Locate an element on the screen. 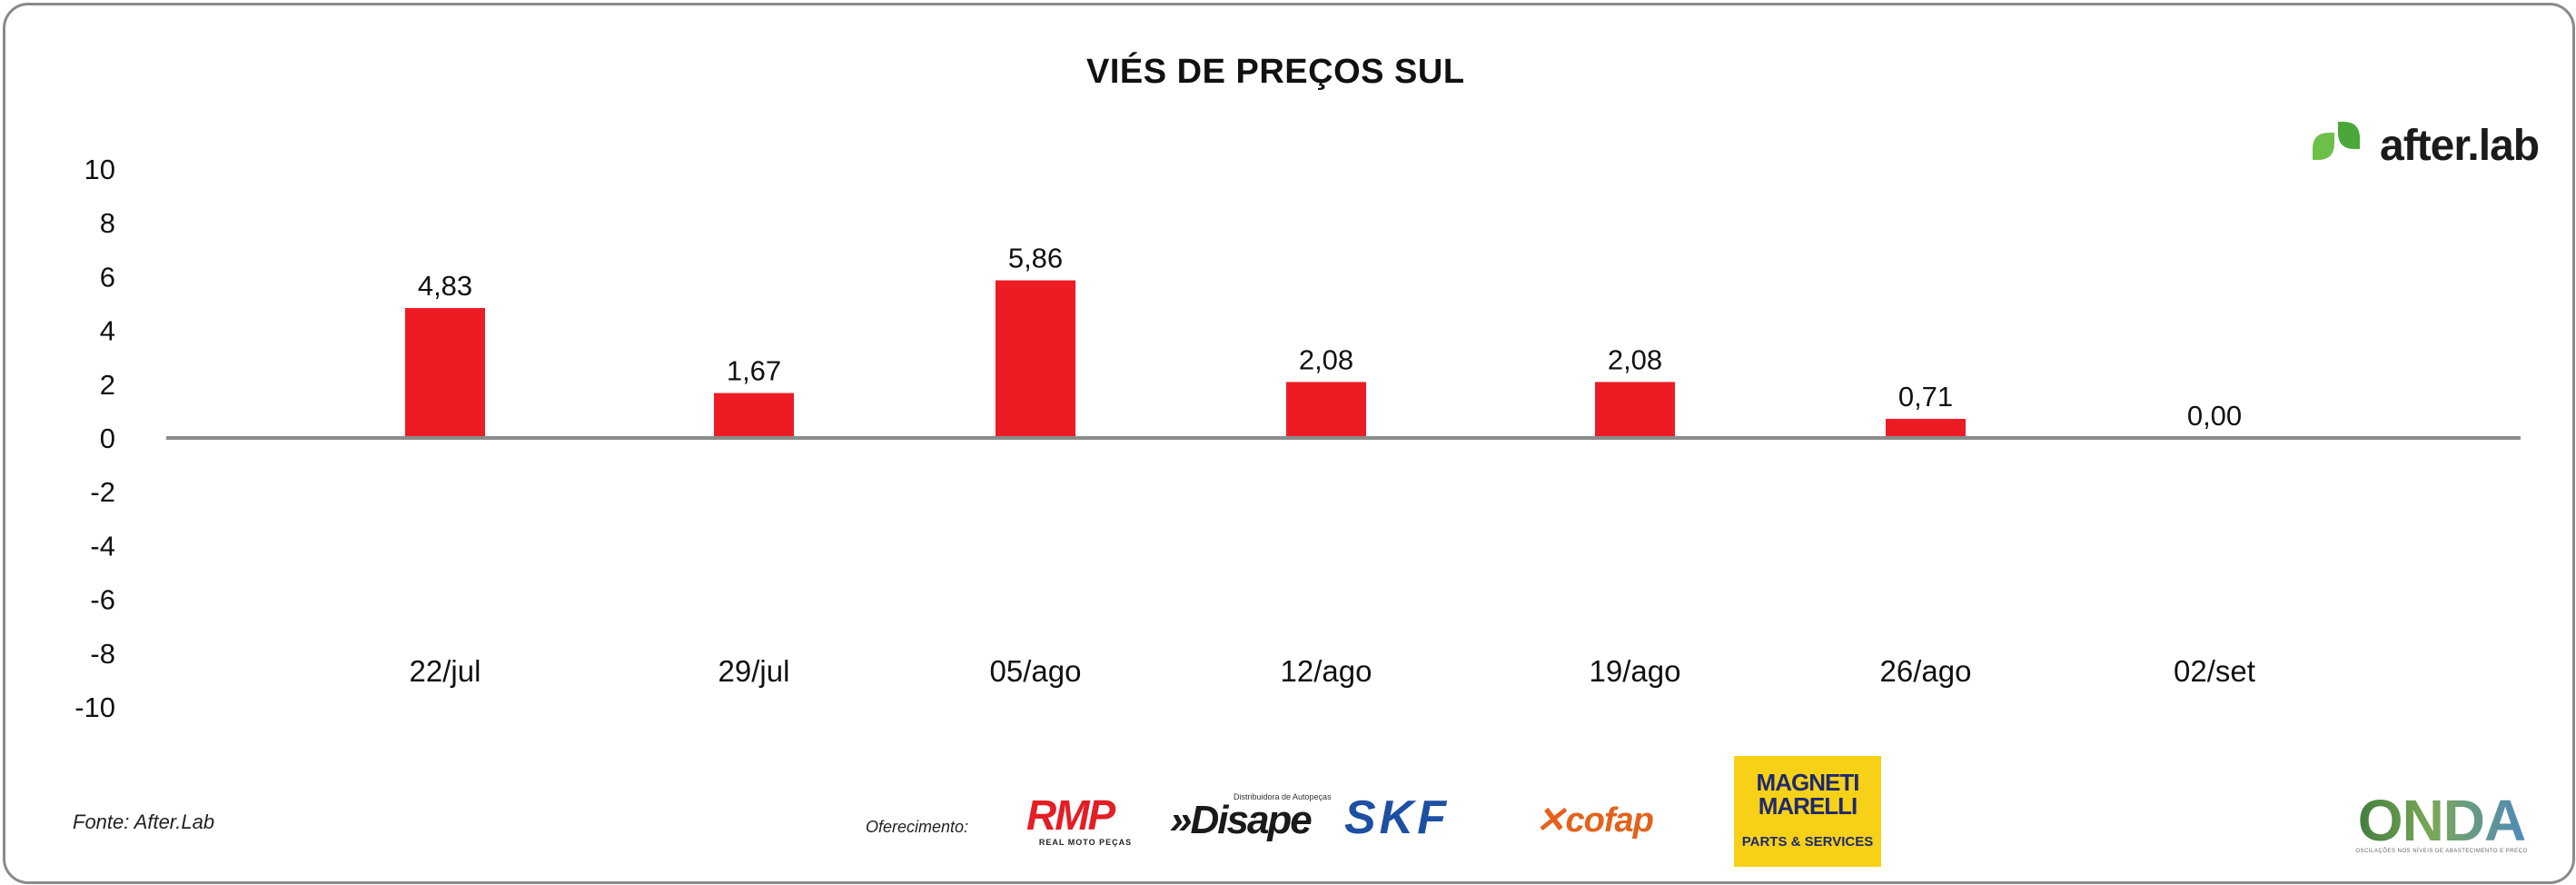 Image resolution: width=2576 pixels, height=885 pixels. y-tick-label: -2 is located at coordinates (102, 492).